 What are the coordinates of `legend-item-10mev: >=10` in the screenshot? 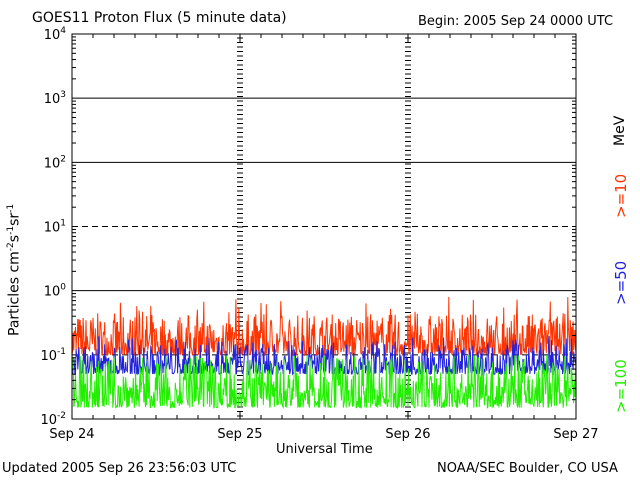 It's located at (621, 195).